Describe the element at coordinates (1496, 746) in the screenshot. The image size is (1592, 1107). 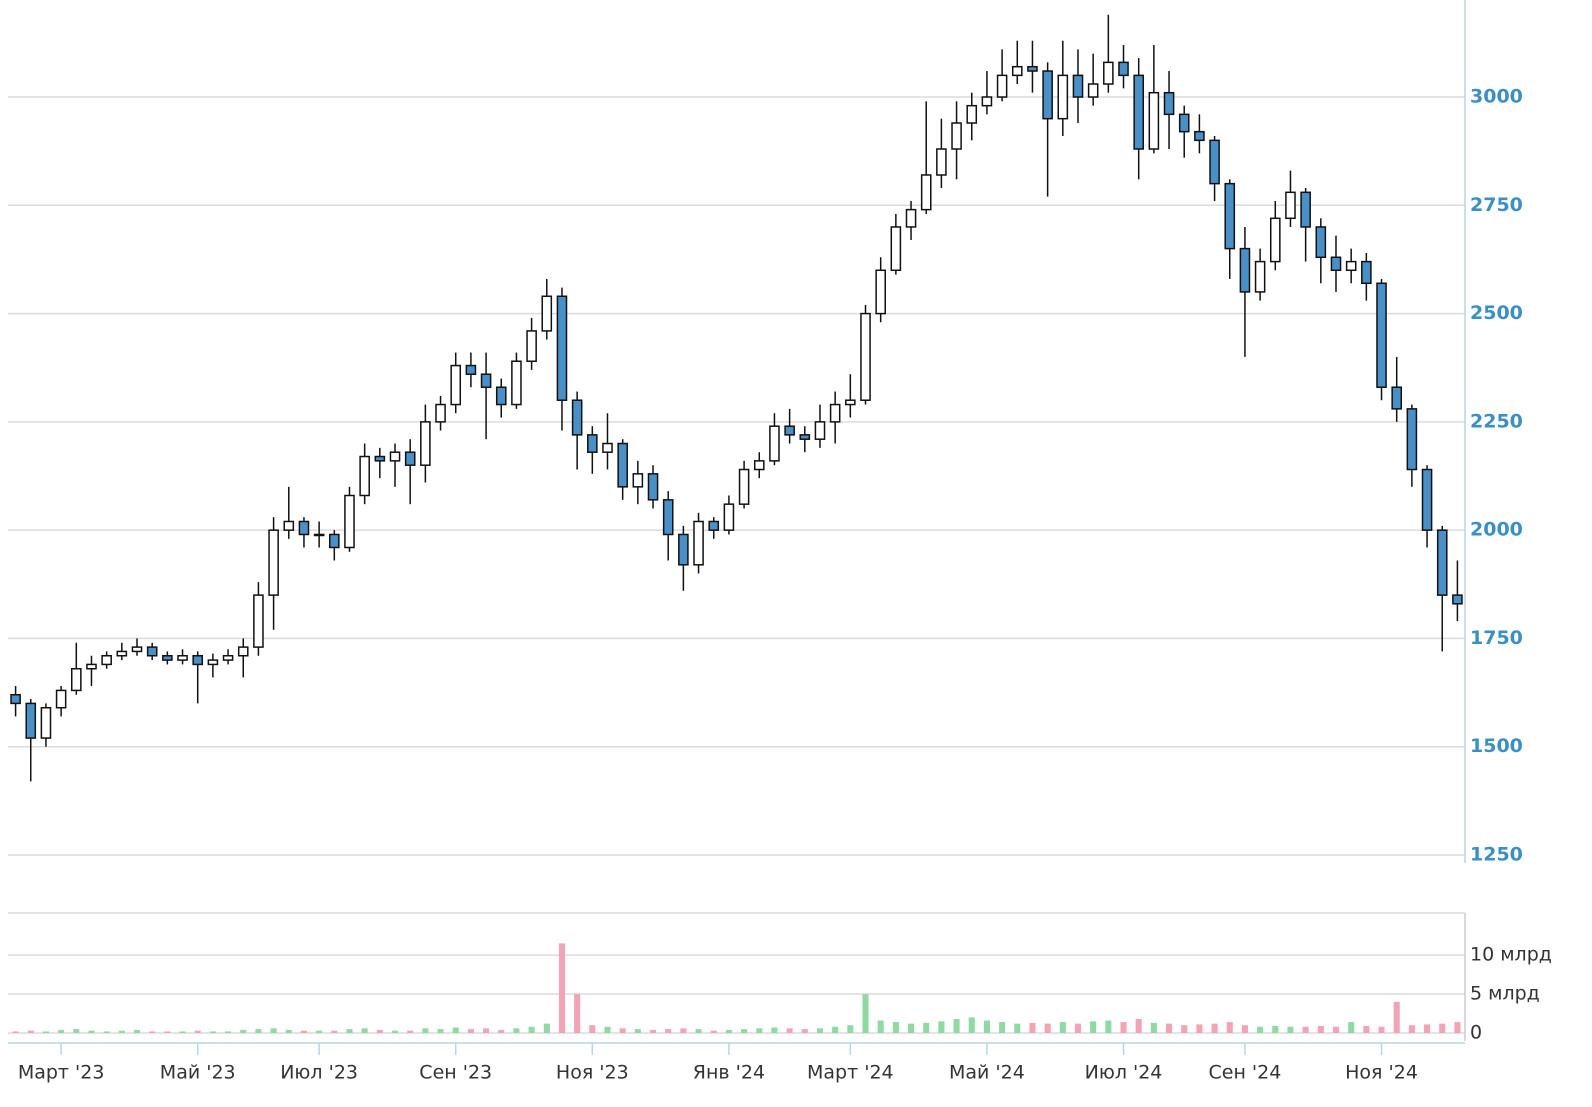
I see `y-tick-label: 1500` at that location.